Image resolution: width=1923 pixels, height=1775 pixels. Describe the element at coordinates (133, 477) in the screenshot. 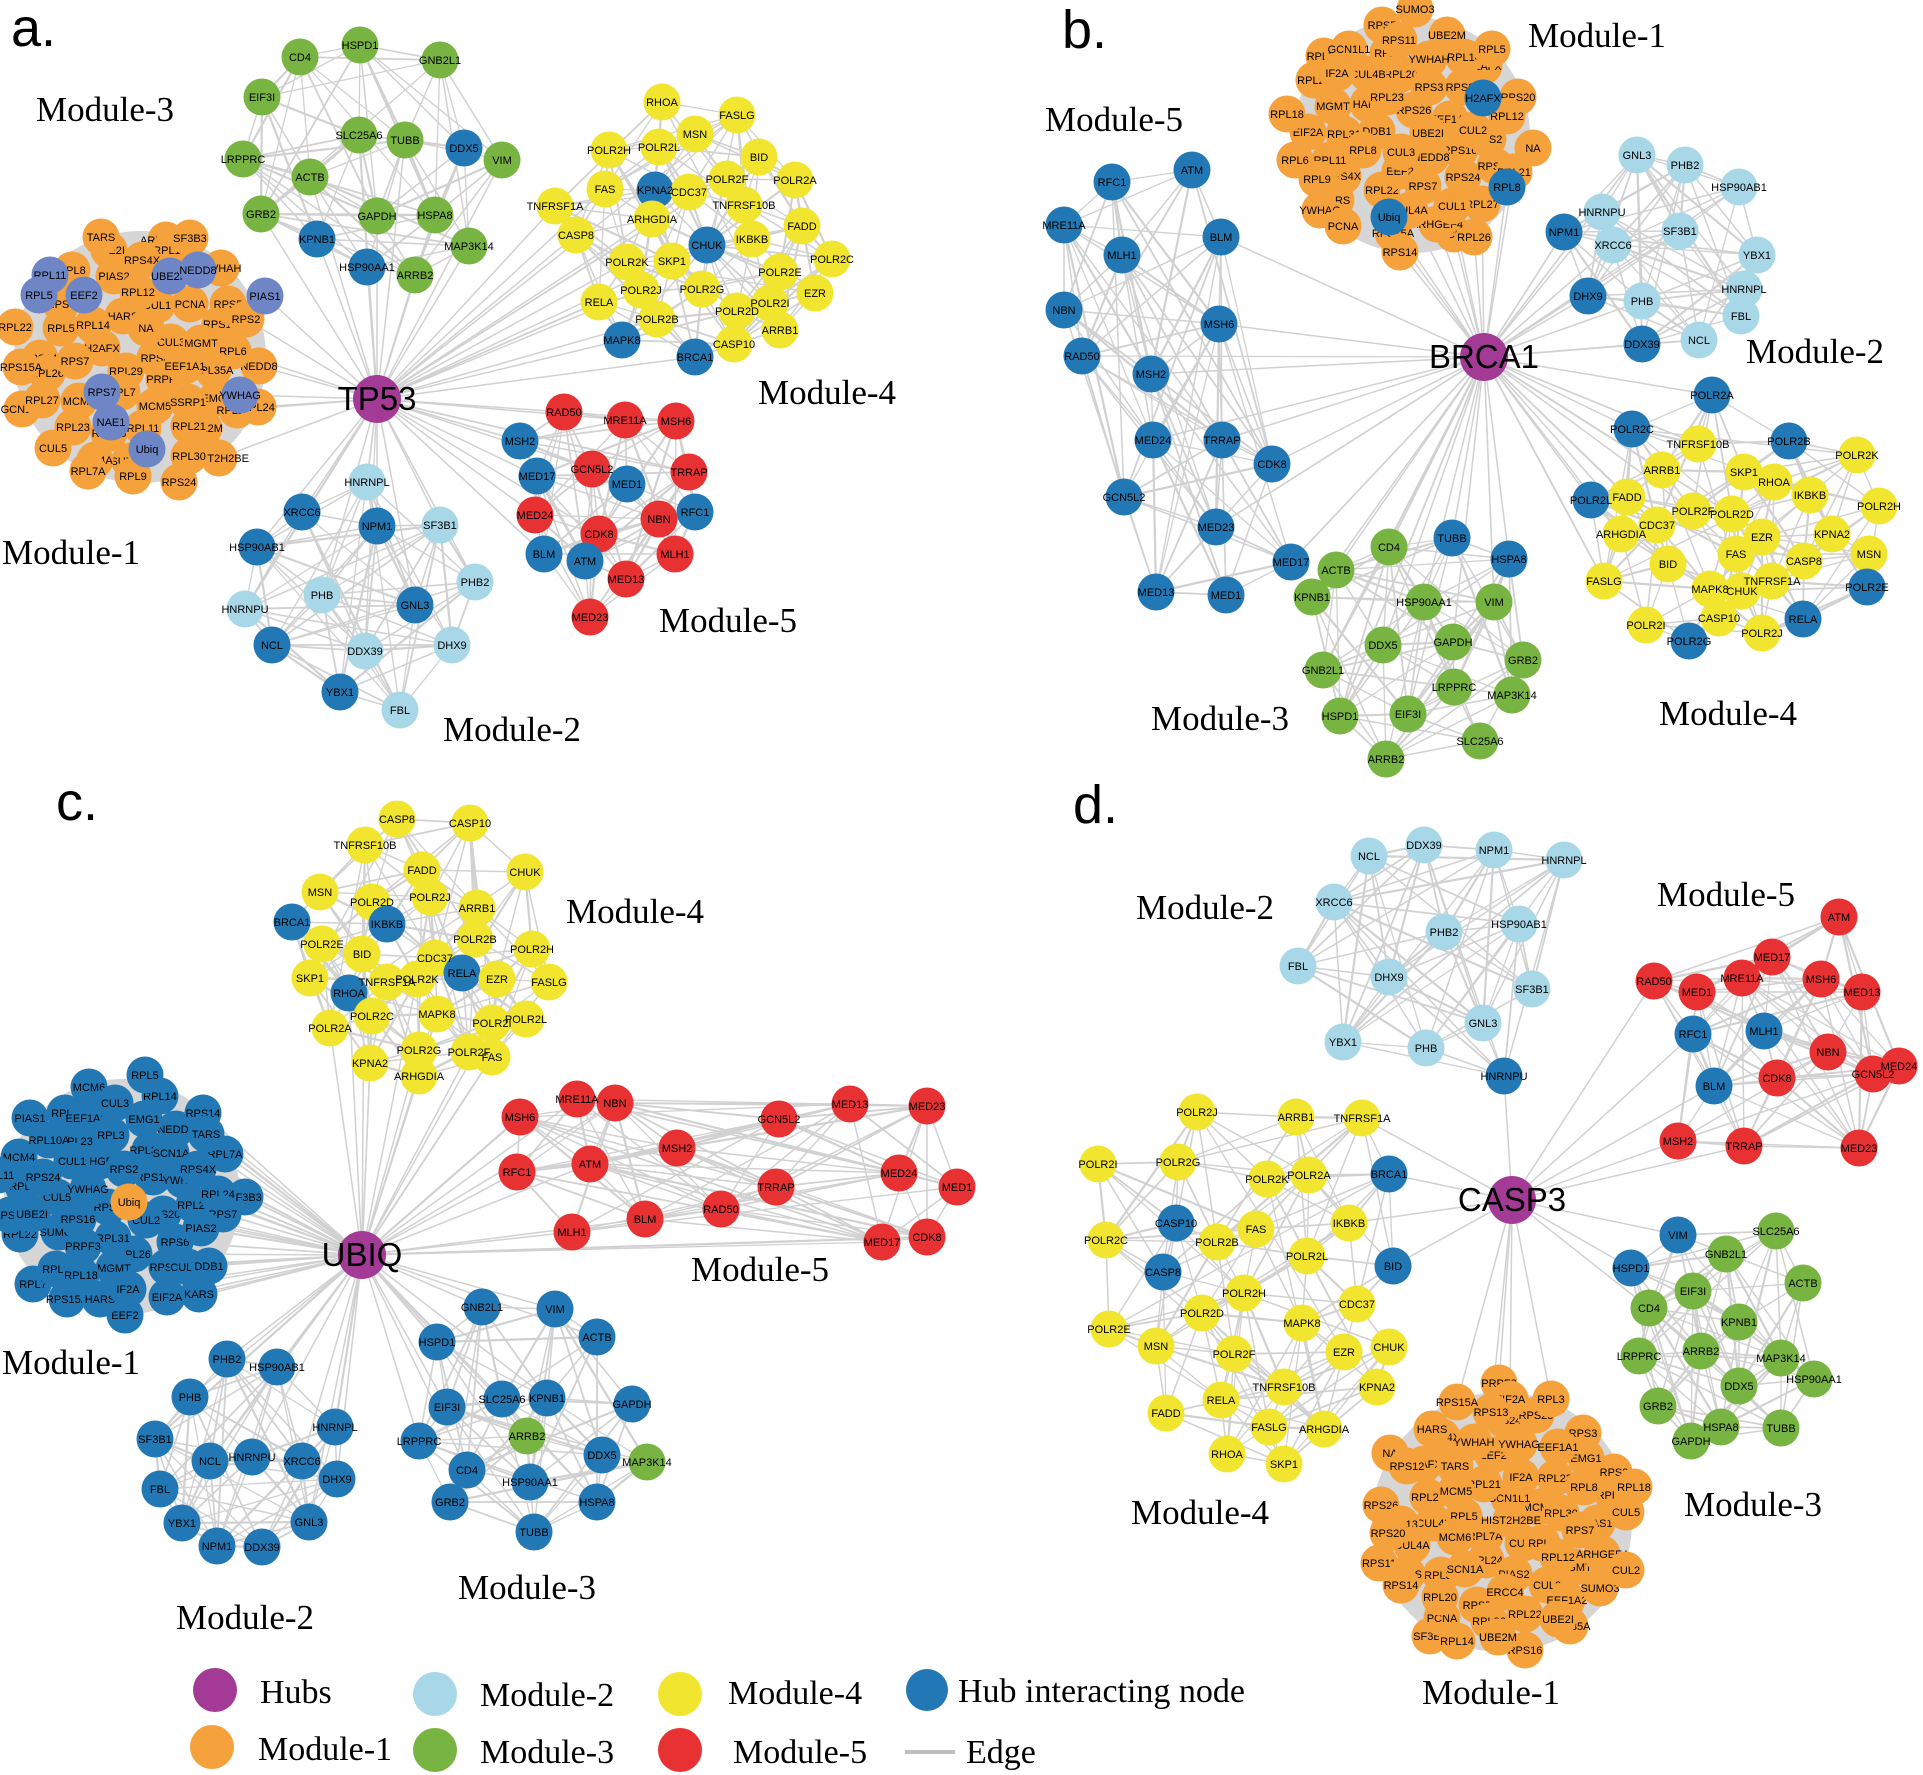

I see `svg-text: RPL9` at that location.